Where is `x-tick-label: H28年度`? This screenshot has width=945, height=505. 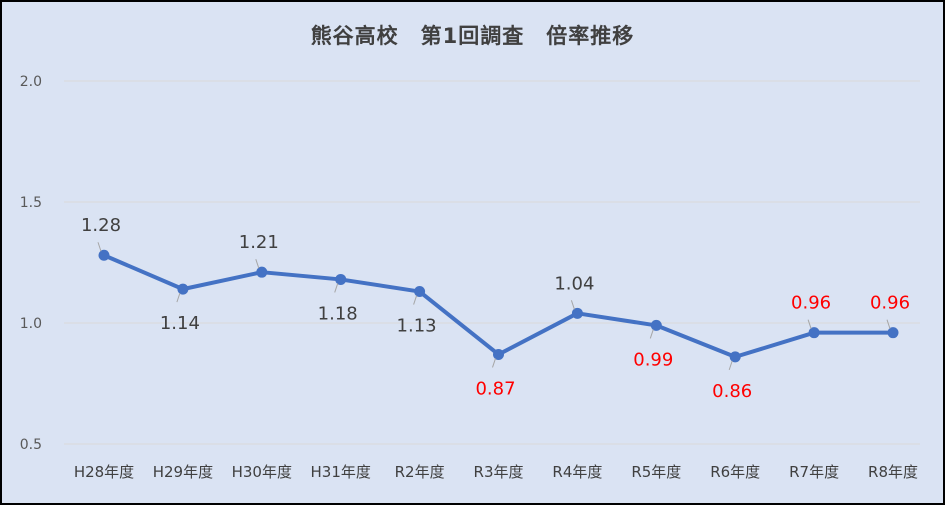
x-tick-label: H28年度 is located at coordinates (104, 472).